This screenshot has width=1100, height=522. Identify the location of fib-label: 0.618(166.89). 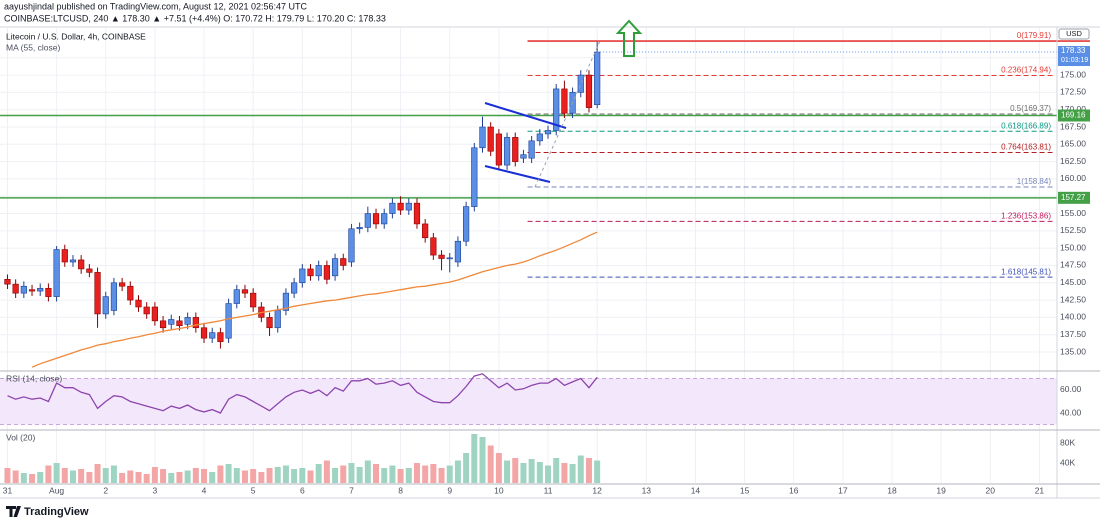
(1026, 125).